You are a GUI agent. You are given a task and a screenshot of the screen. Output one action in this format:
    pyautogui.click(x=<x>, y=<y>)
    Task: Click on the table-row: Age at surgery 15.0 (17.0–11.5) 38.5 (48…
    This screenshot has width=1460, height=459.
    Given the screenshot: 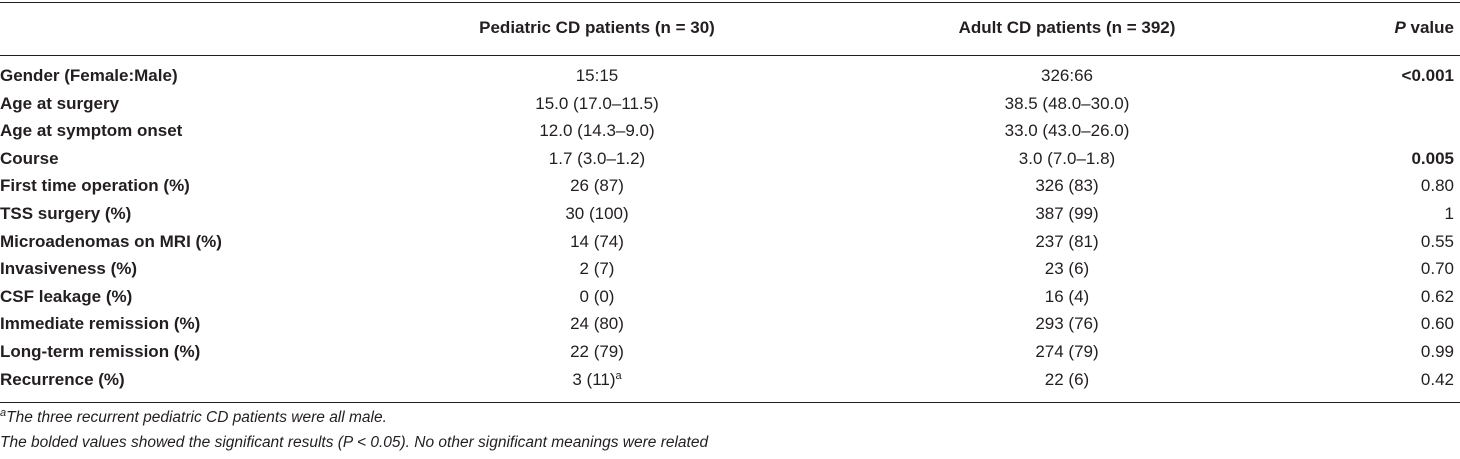 What is the action you would take?
    pyautogui.click(x=730, y=104)
    